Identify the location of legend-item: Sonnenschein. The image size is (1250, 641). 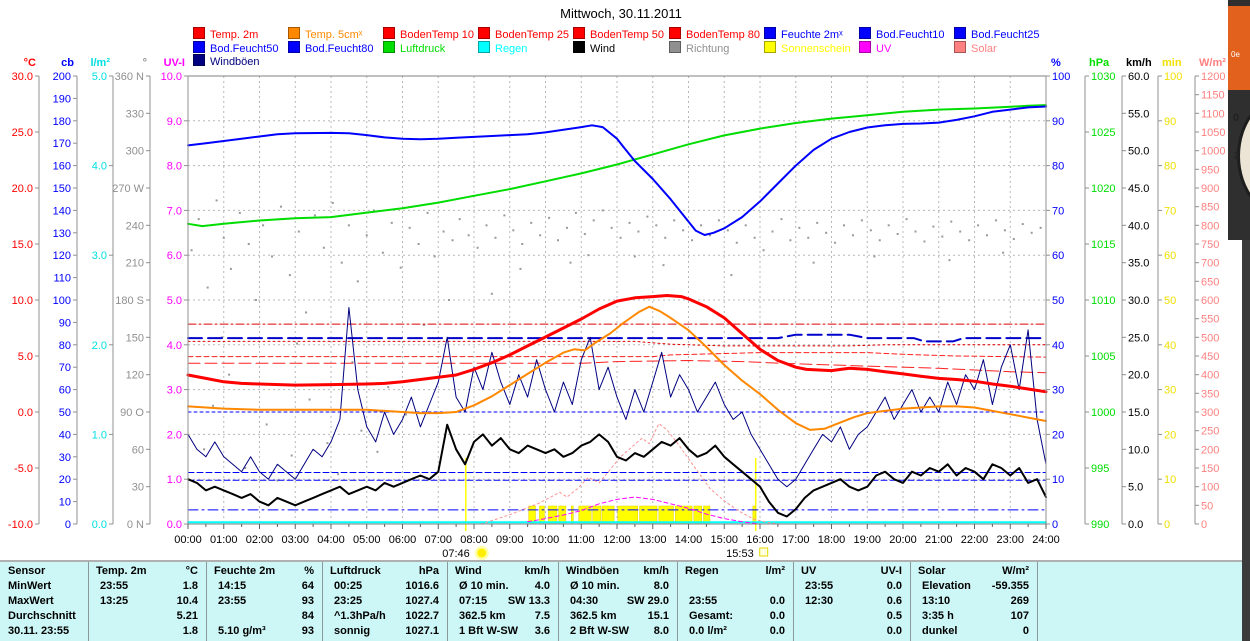
(807, 47).